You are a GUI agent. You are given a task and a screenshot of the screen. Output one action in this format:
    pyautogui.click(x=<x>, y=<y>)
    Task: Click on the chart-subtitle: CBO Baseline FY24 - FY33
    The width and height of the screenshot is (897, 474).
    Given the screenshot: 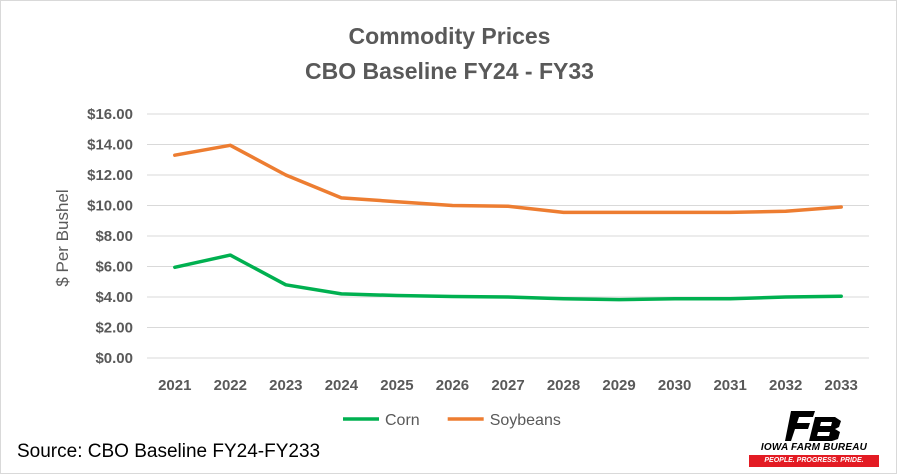 What is the action you would take?
    pyautogui.click(x=449, y=71)
    